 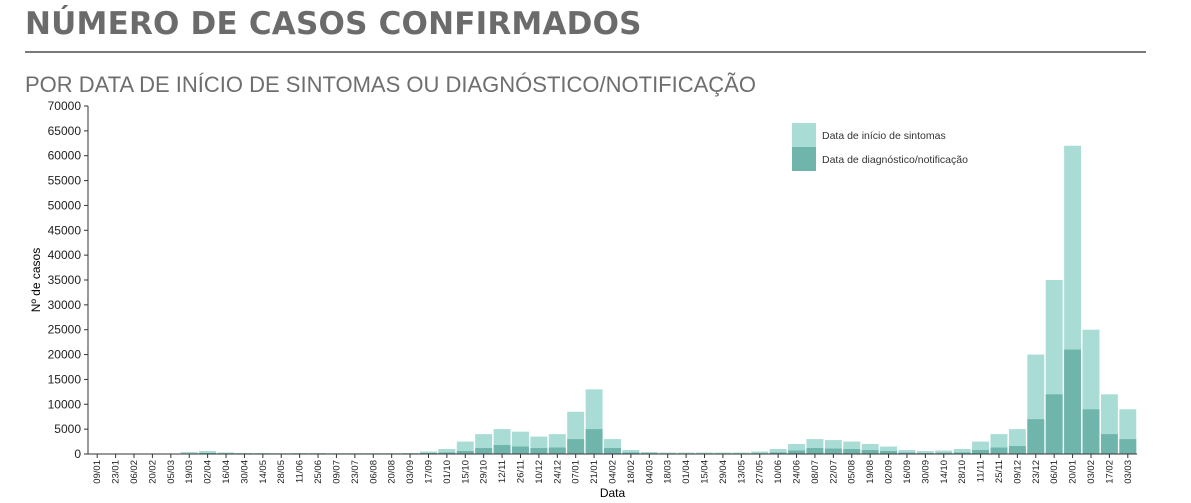 I want to click on x-tick-label: 02/04, so click(x=208, y=472).